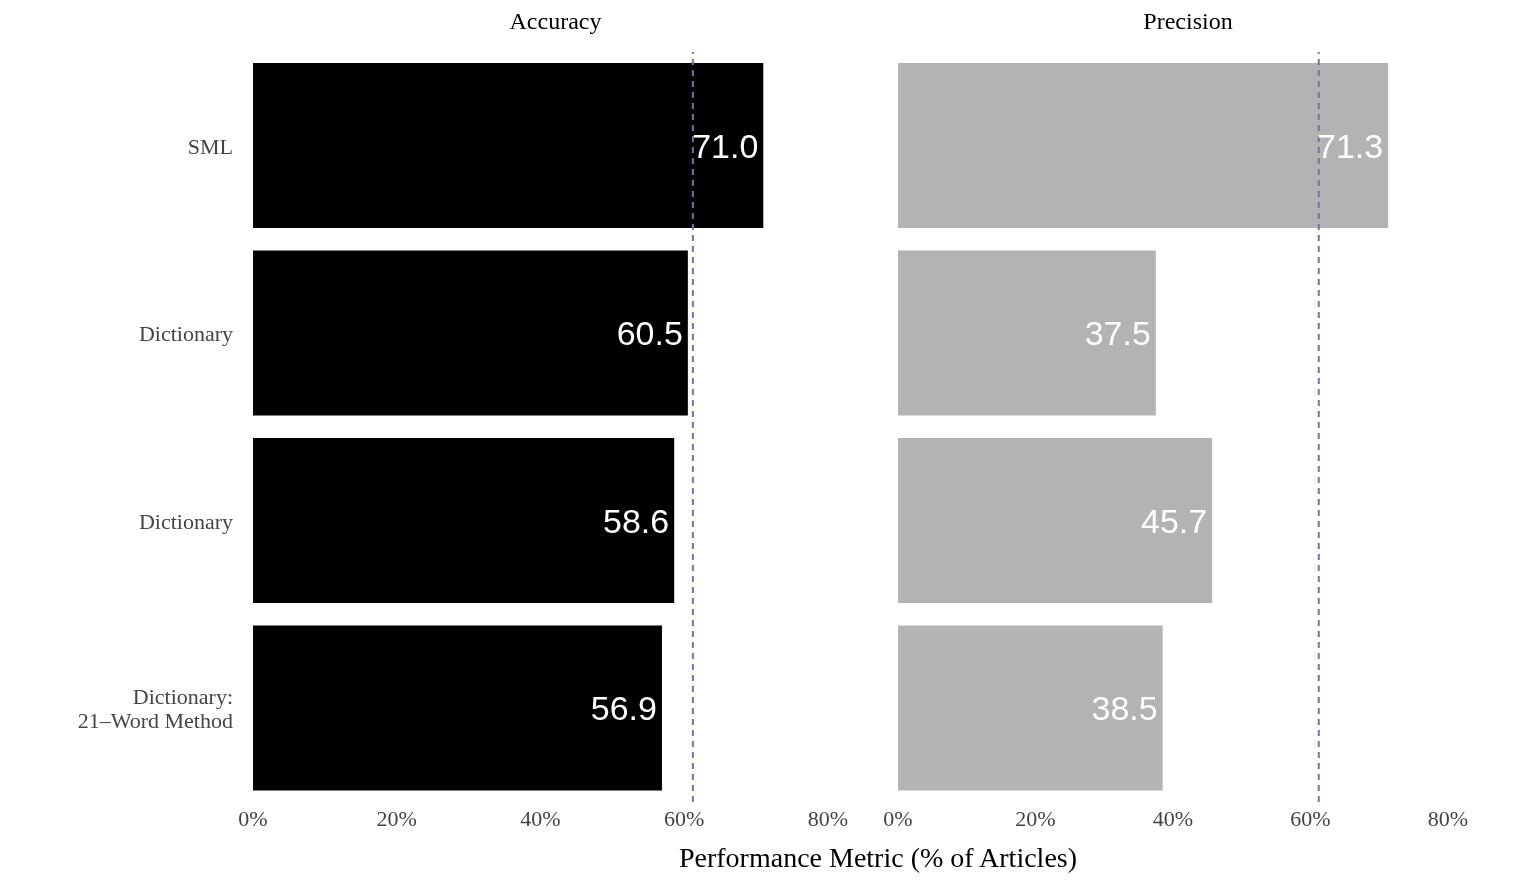 The width and height of the screenshot is (1519, 889). I want to click on data-label: 38.5, so click(1124, 708).